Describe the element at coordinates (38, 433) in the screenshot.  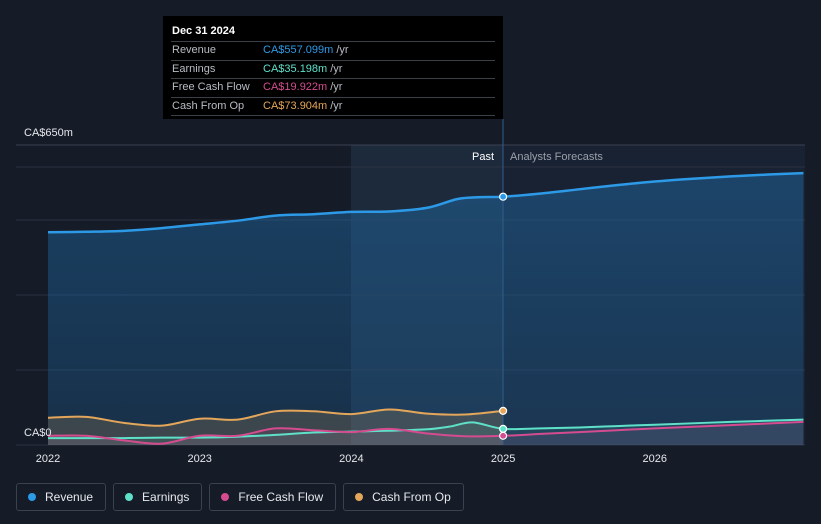
I see `y-axis-bottom-label: CA$0` at that location.